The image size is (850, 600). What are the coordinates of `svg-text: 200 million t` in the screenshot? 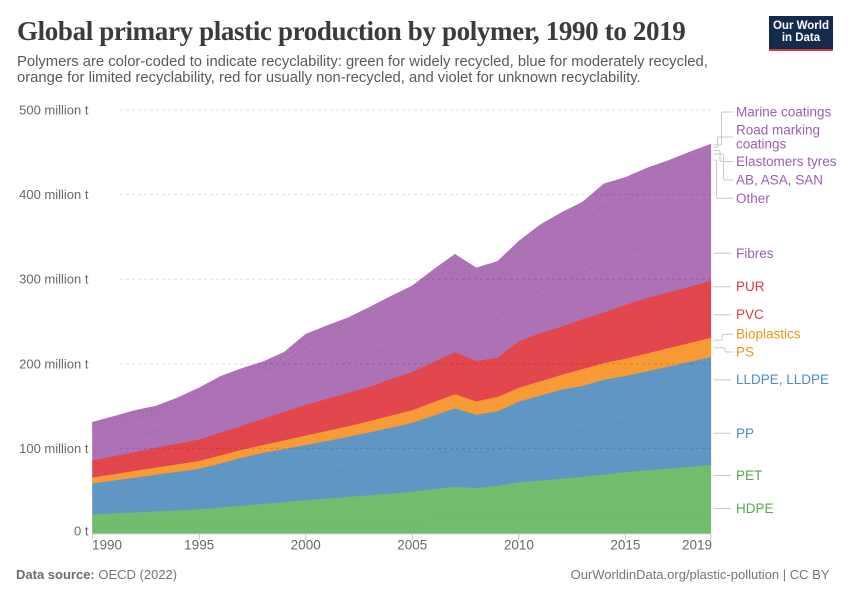 It's located at (54, 363).